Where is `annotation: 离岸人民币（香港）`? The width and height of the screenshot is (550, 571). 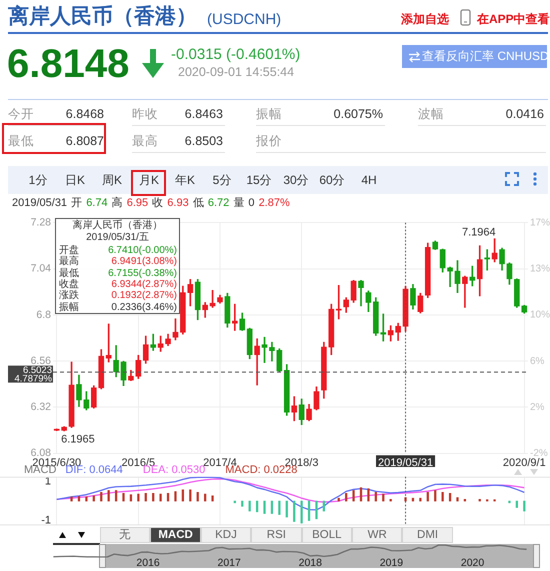 annotation: 离岸人民币（香港） is located at coordinates (117, 225).